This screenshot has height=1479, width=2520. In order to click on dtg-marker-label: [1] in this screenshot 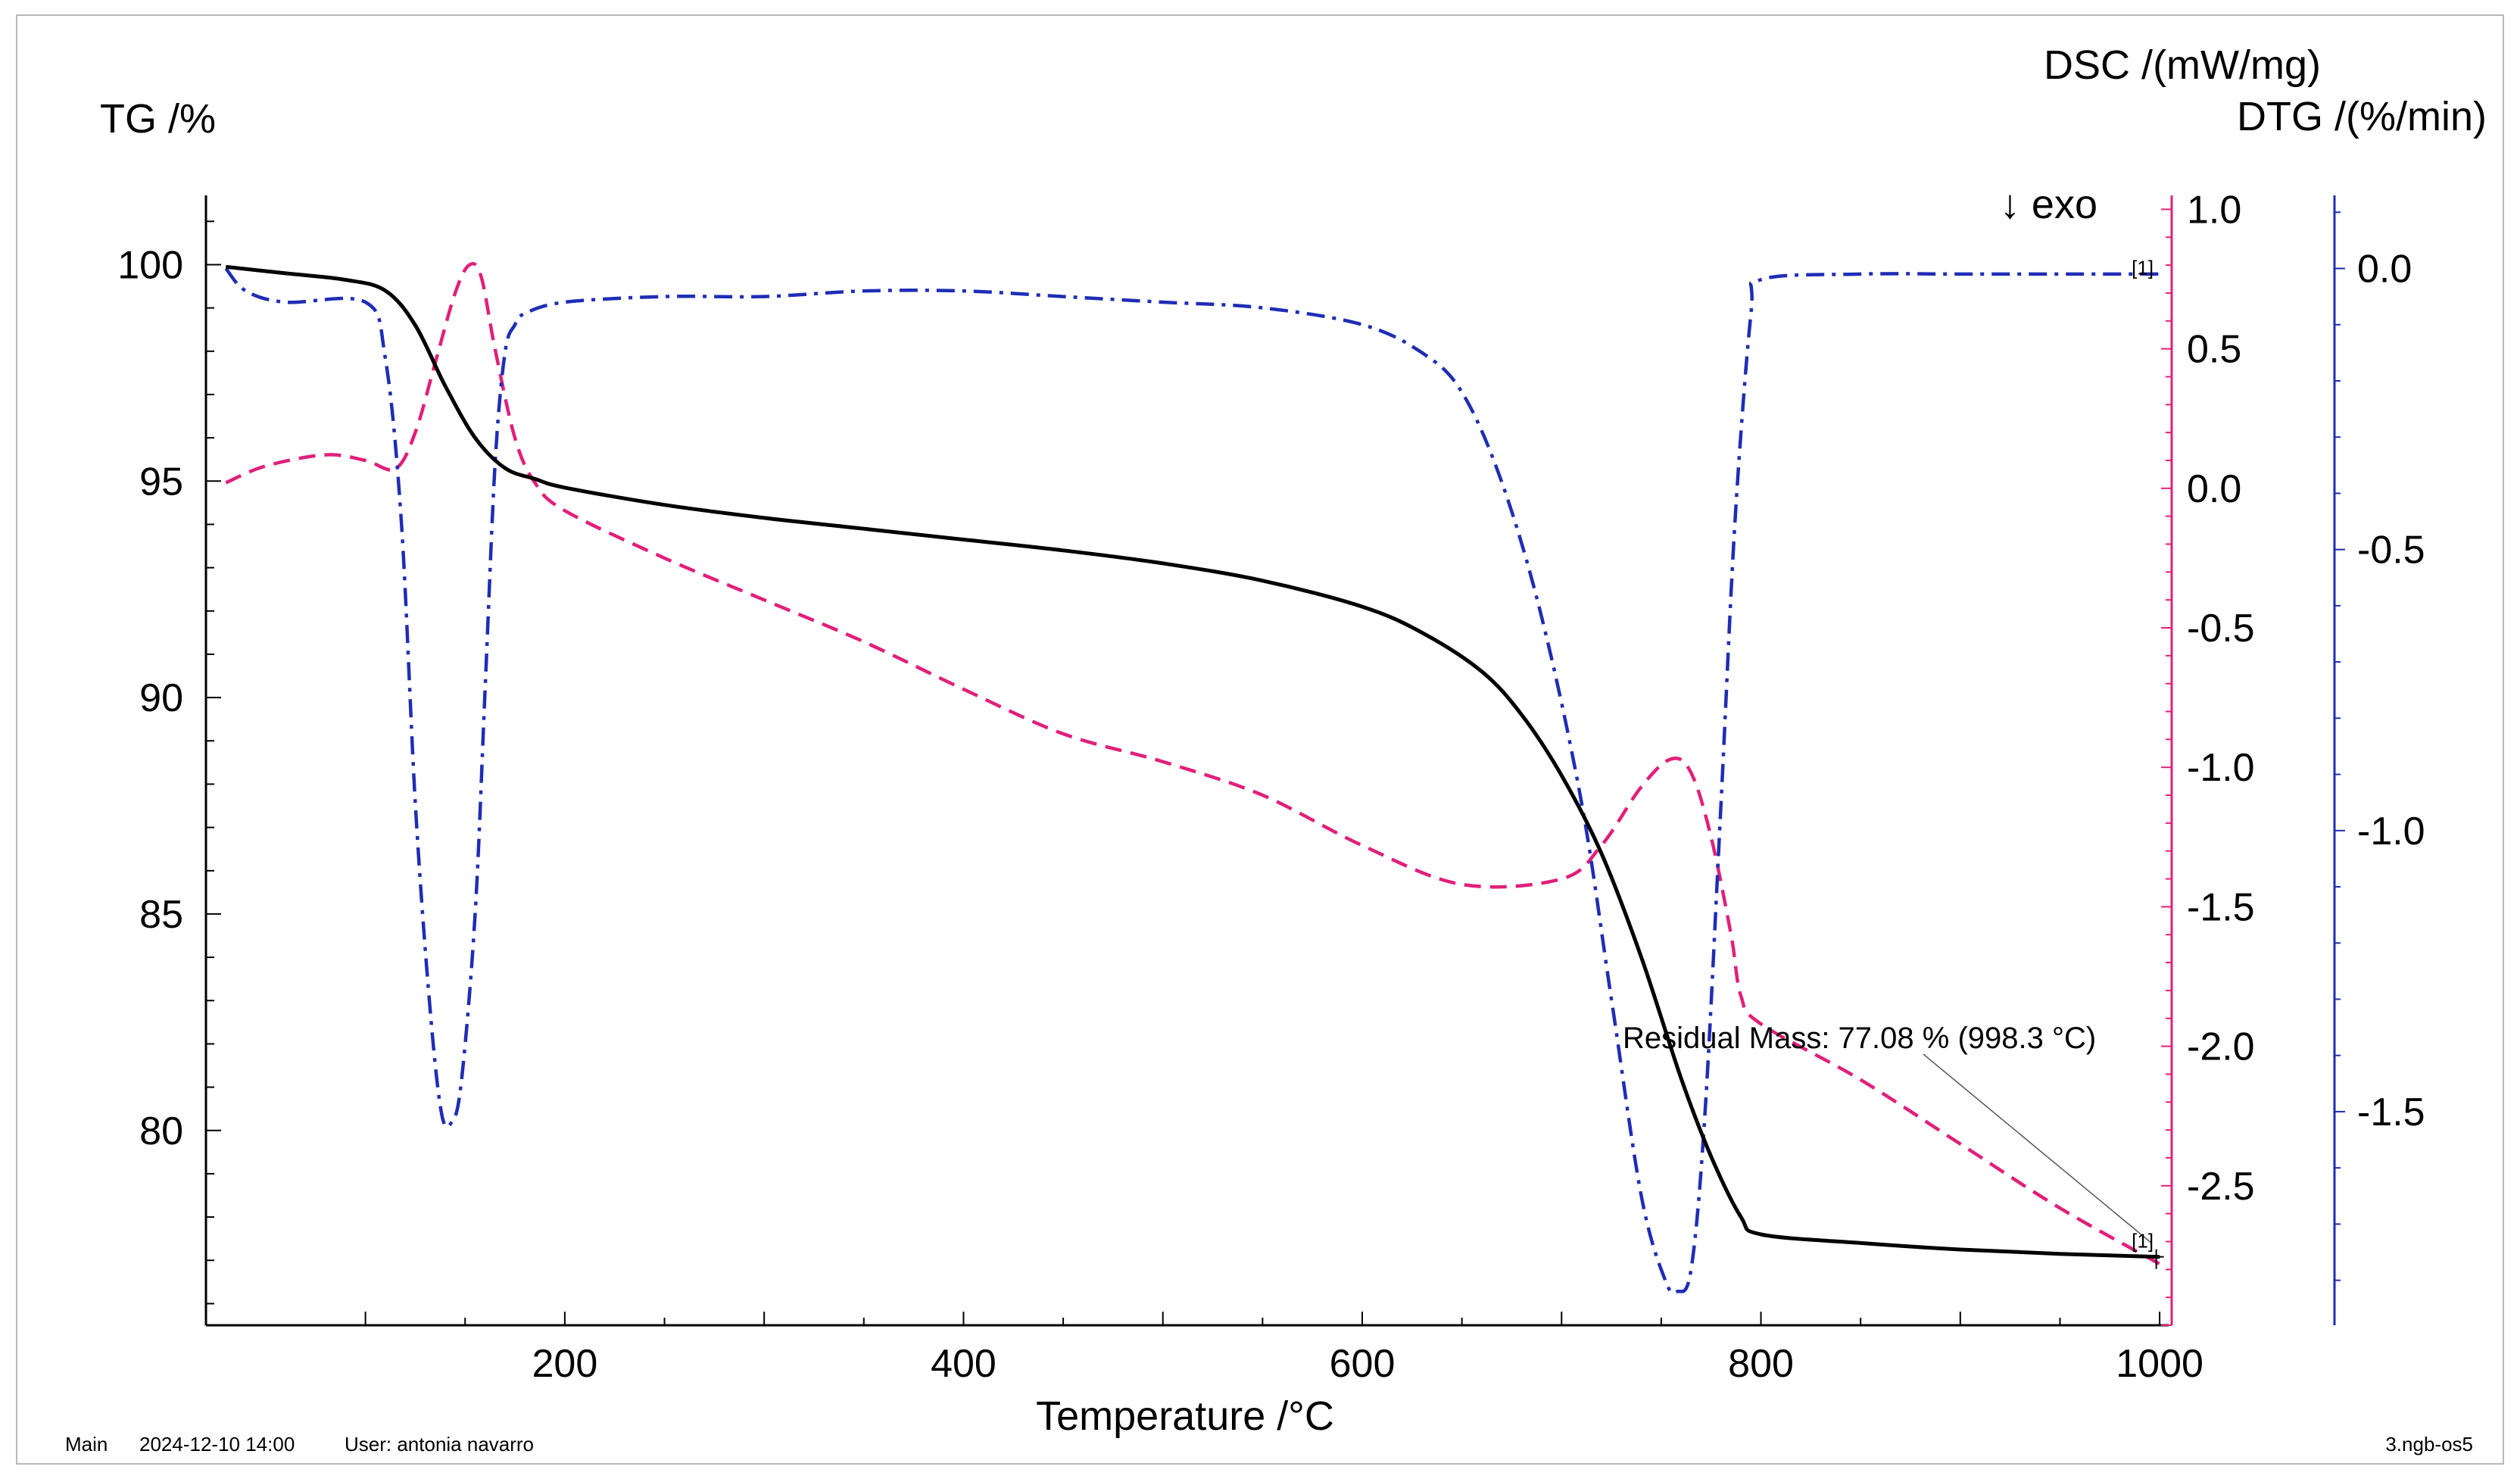, I will do `click(2143, 267)`.